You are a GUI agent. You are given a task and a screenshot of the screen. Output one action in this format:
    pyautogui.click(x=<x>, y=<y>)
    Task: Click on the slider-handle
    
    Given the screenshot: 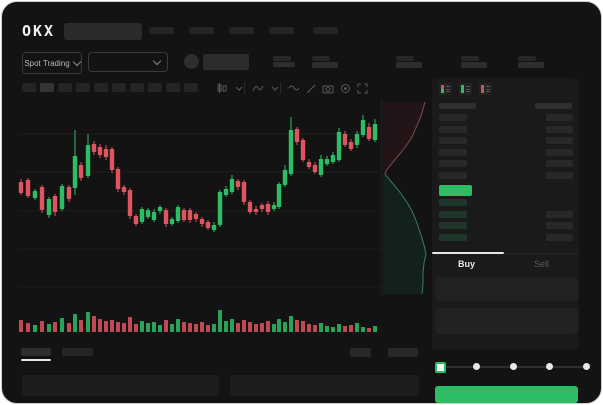 What is the action you would take?
    pyautogui.click(x=440, y=367)
    